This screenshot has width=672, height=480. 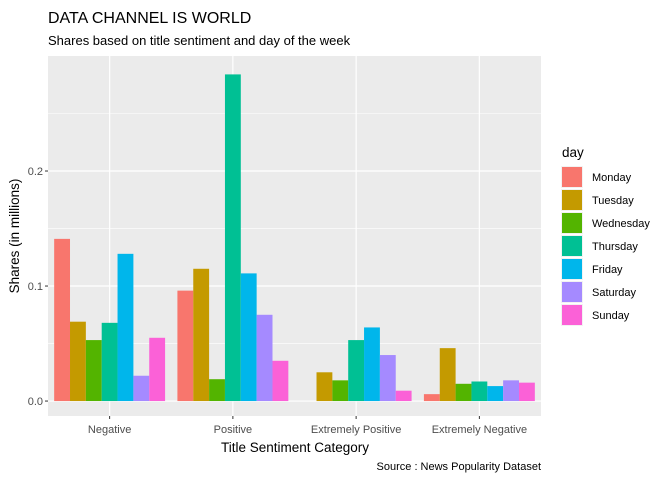 I want to click on bar-thursday-negative, so click(x=109, y=362).